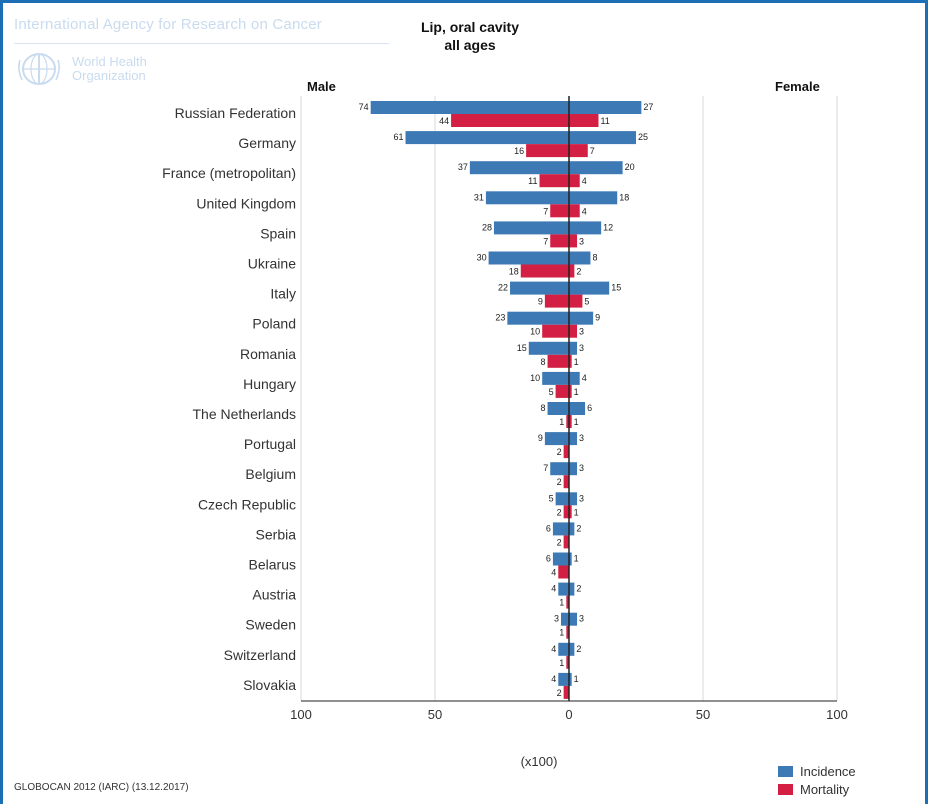 This screenshot has width=928, height=807. What do you see at coordinates (548, 559) in the screenshot?
I see `data-label-male-incidence: 6` at bounding box center [548, 559].